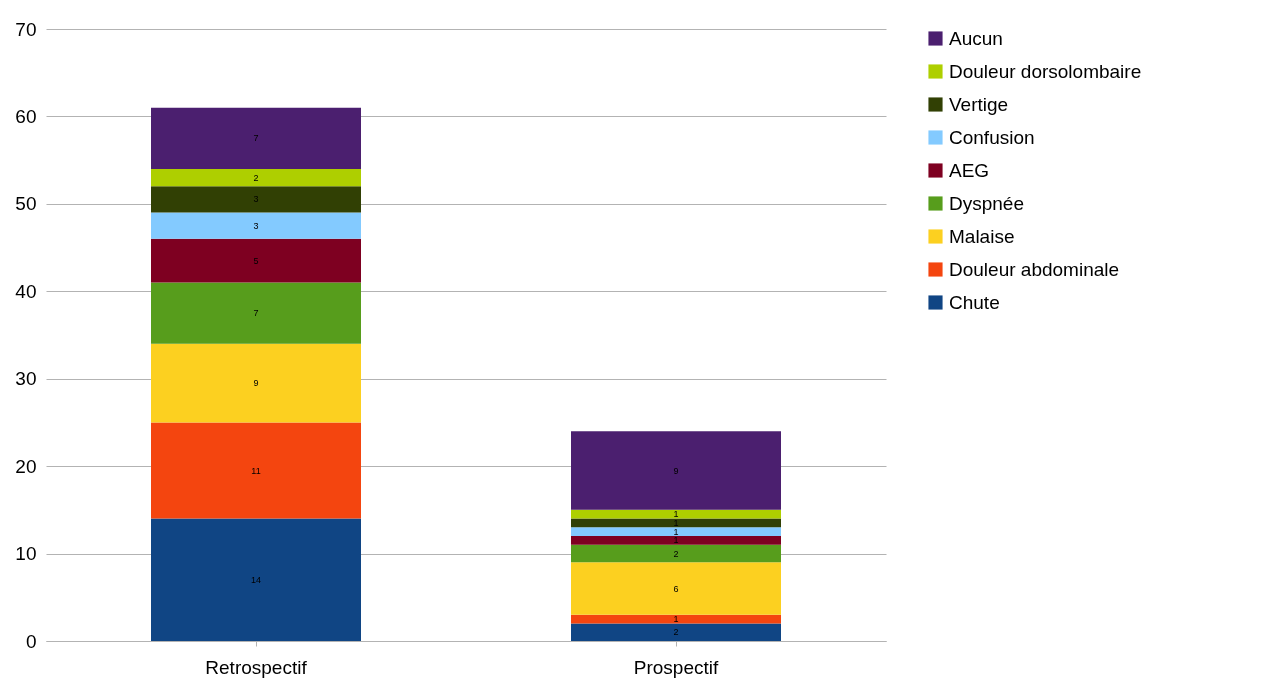  What do you see at coordinates (979, 104) in the screenshot?
I see `legend-label: Vertige` at bounding box center [979, 104].